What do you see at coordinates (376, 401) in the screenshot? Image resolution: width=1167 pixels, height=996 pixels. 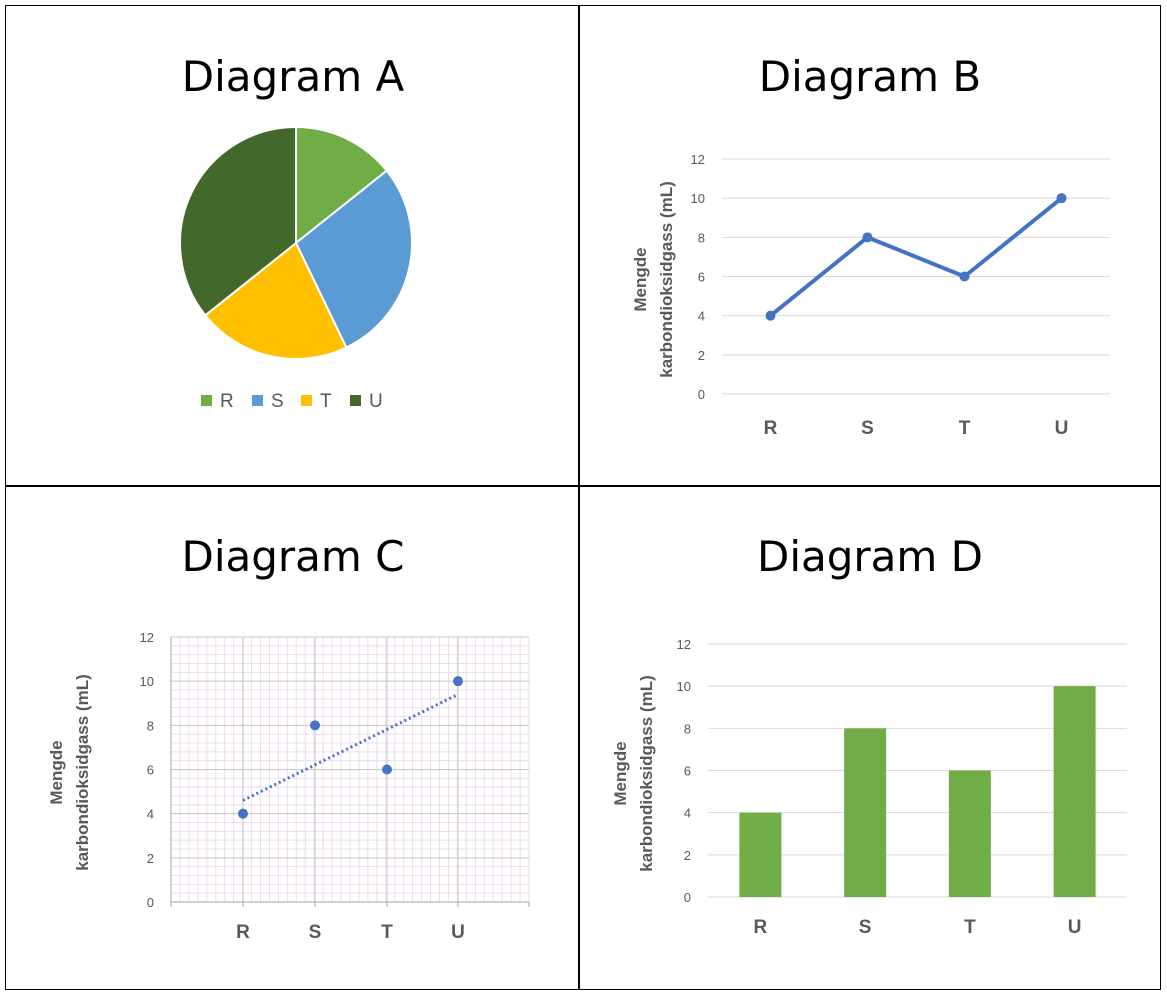 I see `legend-label-u: U` at bounding box center [376, 401].